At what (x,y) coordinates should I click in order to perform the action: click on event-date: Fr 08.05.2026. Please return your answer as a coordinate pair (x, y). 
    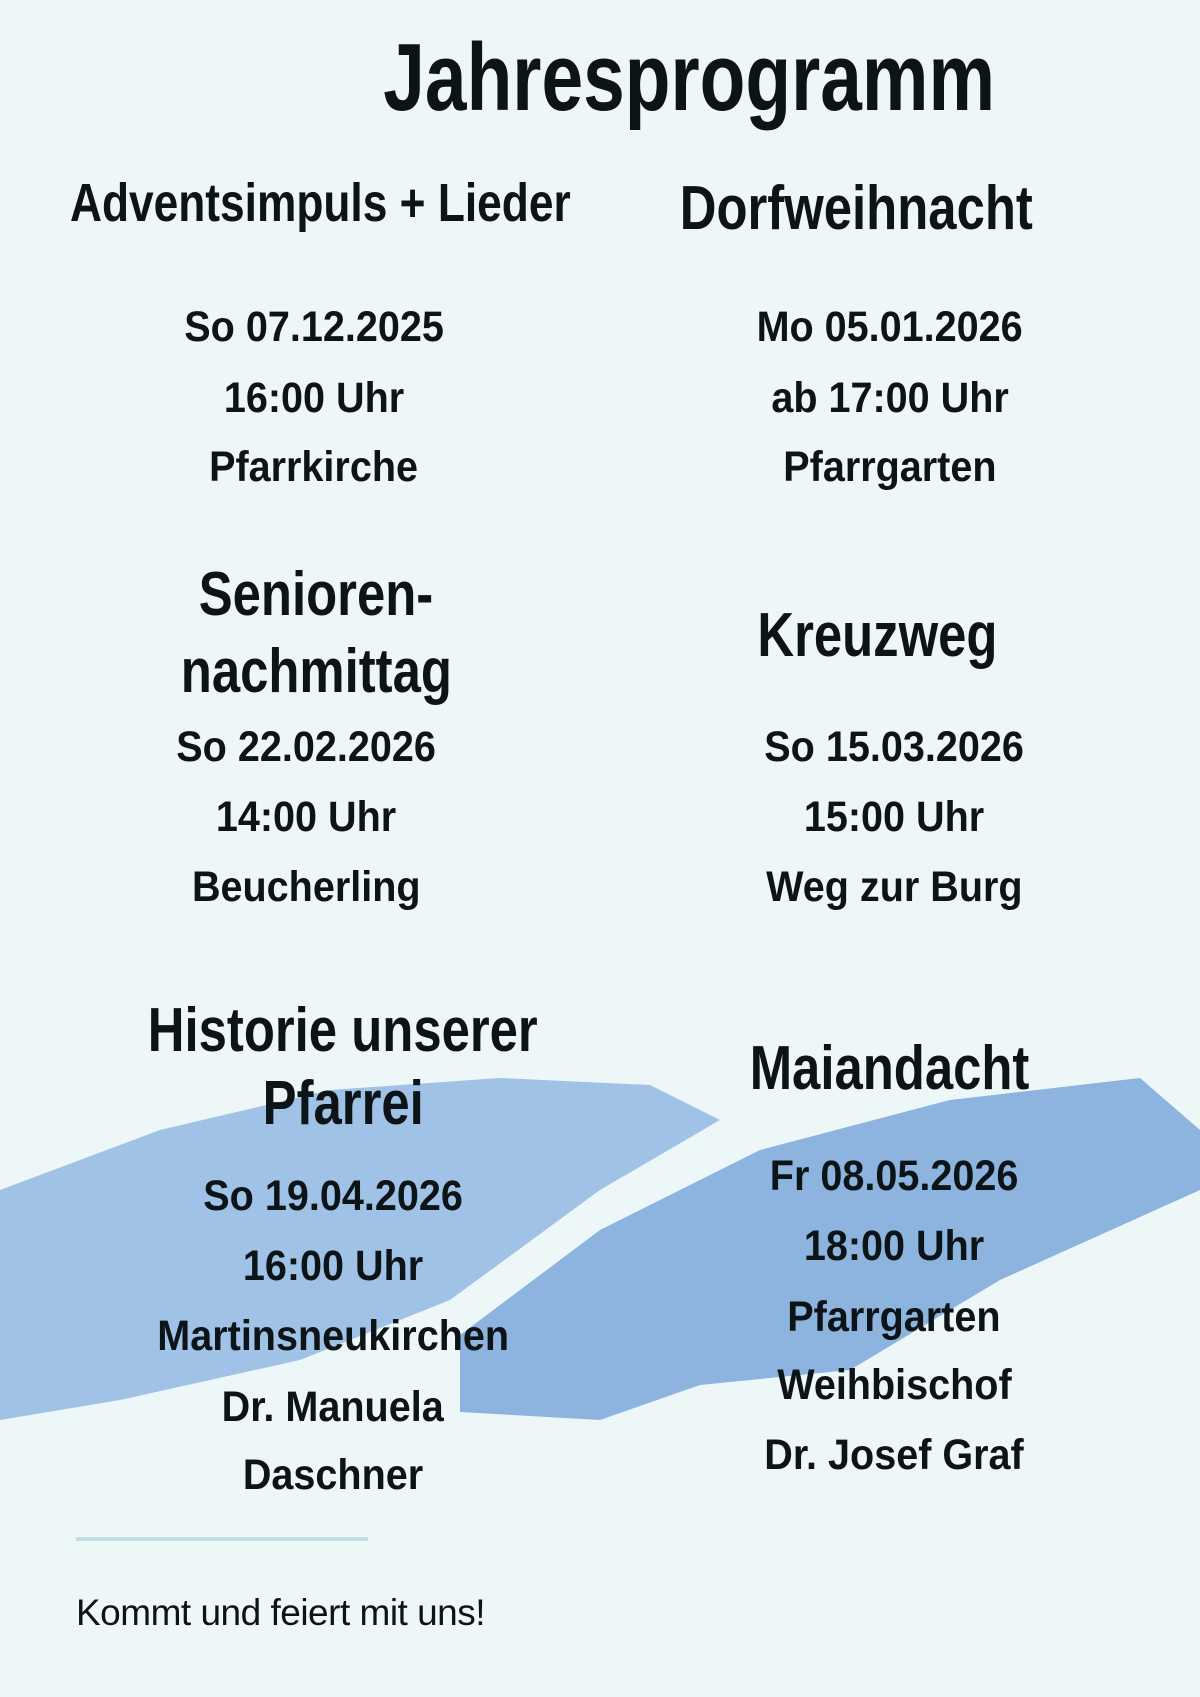
    Looking at the image, I should click on (894, 1176).